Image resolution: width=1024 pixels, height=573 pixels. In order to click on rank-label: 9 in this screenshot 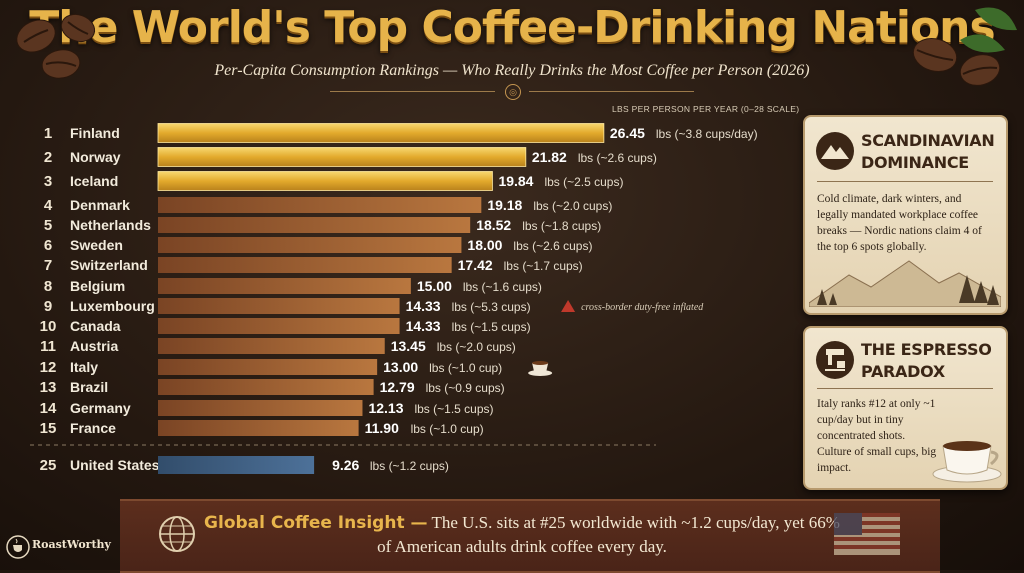, I will do `click(48, 306)`.